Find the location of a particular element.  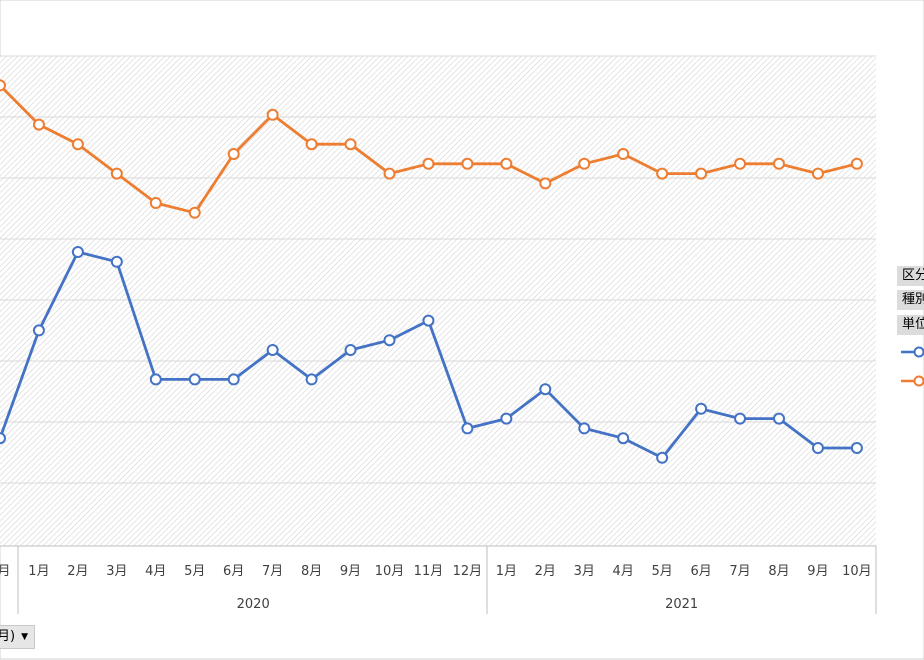

legend-tag-unit: 単位 is located at coordinates (910, 325).